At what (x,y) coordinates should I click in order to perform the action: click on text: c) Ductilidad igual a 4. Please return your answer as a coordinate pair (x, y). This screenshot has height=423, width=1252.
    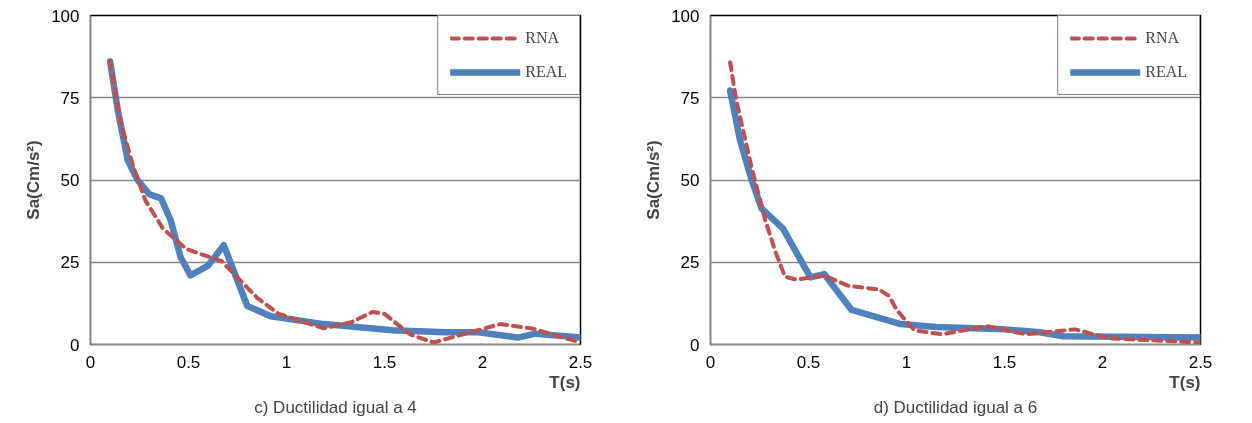
    Looking at the image, I should click on (335, 407).